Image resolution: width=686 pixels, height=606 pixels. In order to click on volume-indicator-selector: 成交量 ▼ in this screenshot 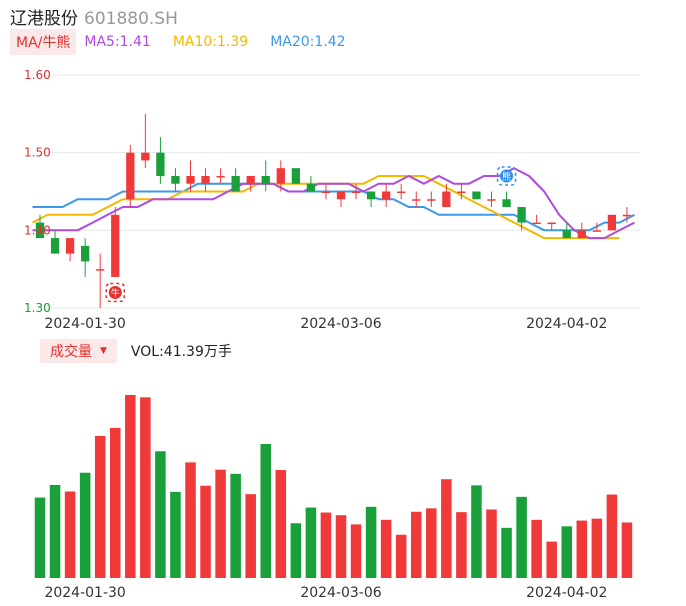, I will do `click(78, 351)`.